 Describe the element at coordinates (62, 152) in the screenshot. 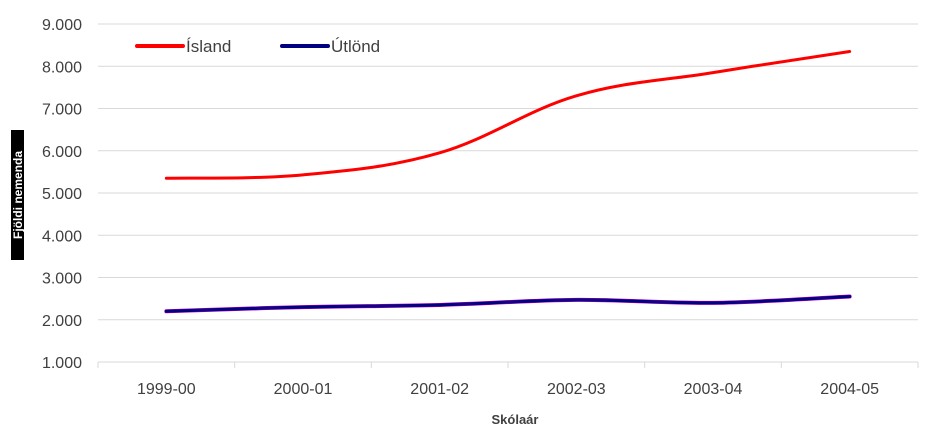

I see `y-tick-label: 6.000` at that location.